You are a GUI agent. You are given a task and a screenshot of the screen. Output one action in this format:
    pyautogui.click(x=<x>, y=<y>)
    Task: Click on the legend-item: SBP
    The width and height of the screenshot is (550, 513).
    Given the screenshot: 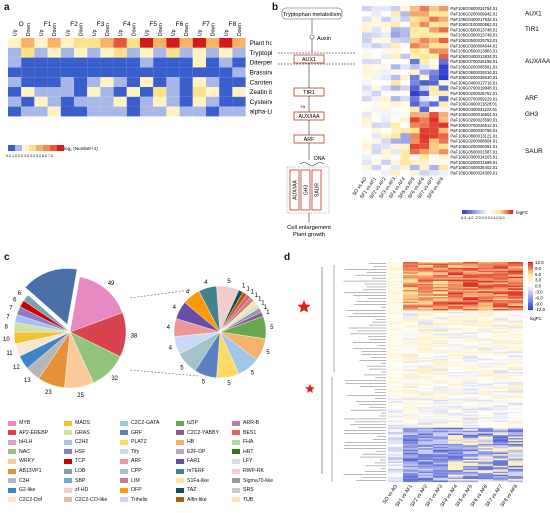 What is the action you would take?
    pyautogui.click(x=74, y=481)
    